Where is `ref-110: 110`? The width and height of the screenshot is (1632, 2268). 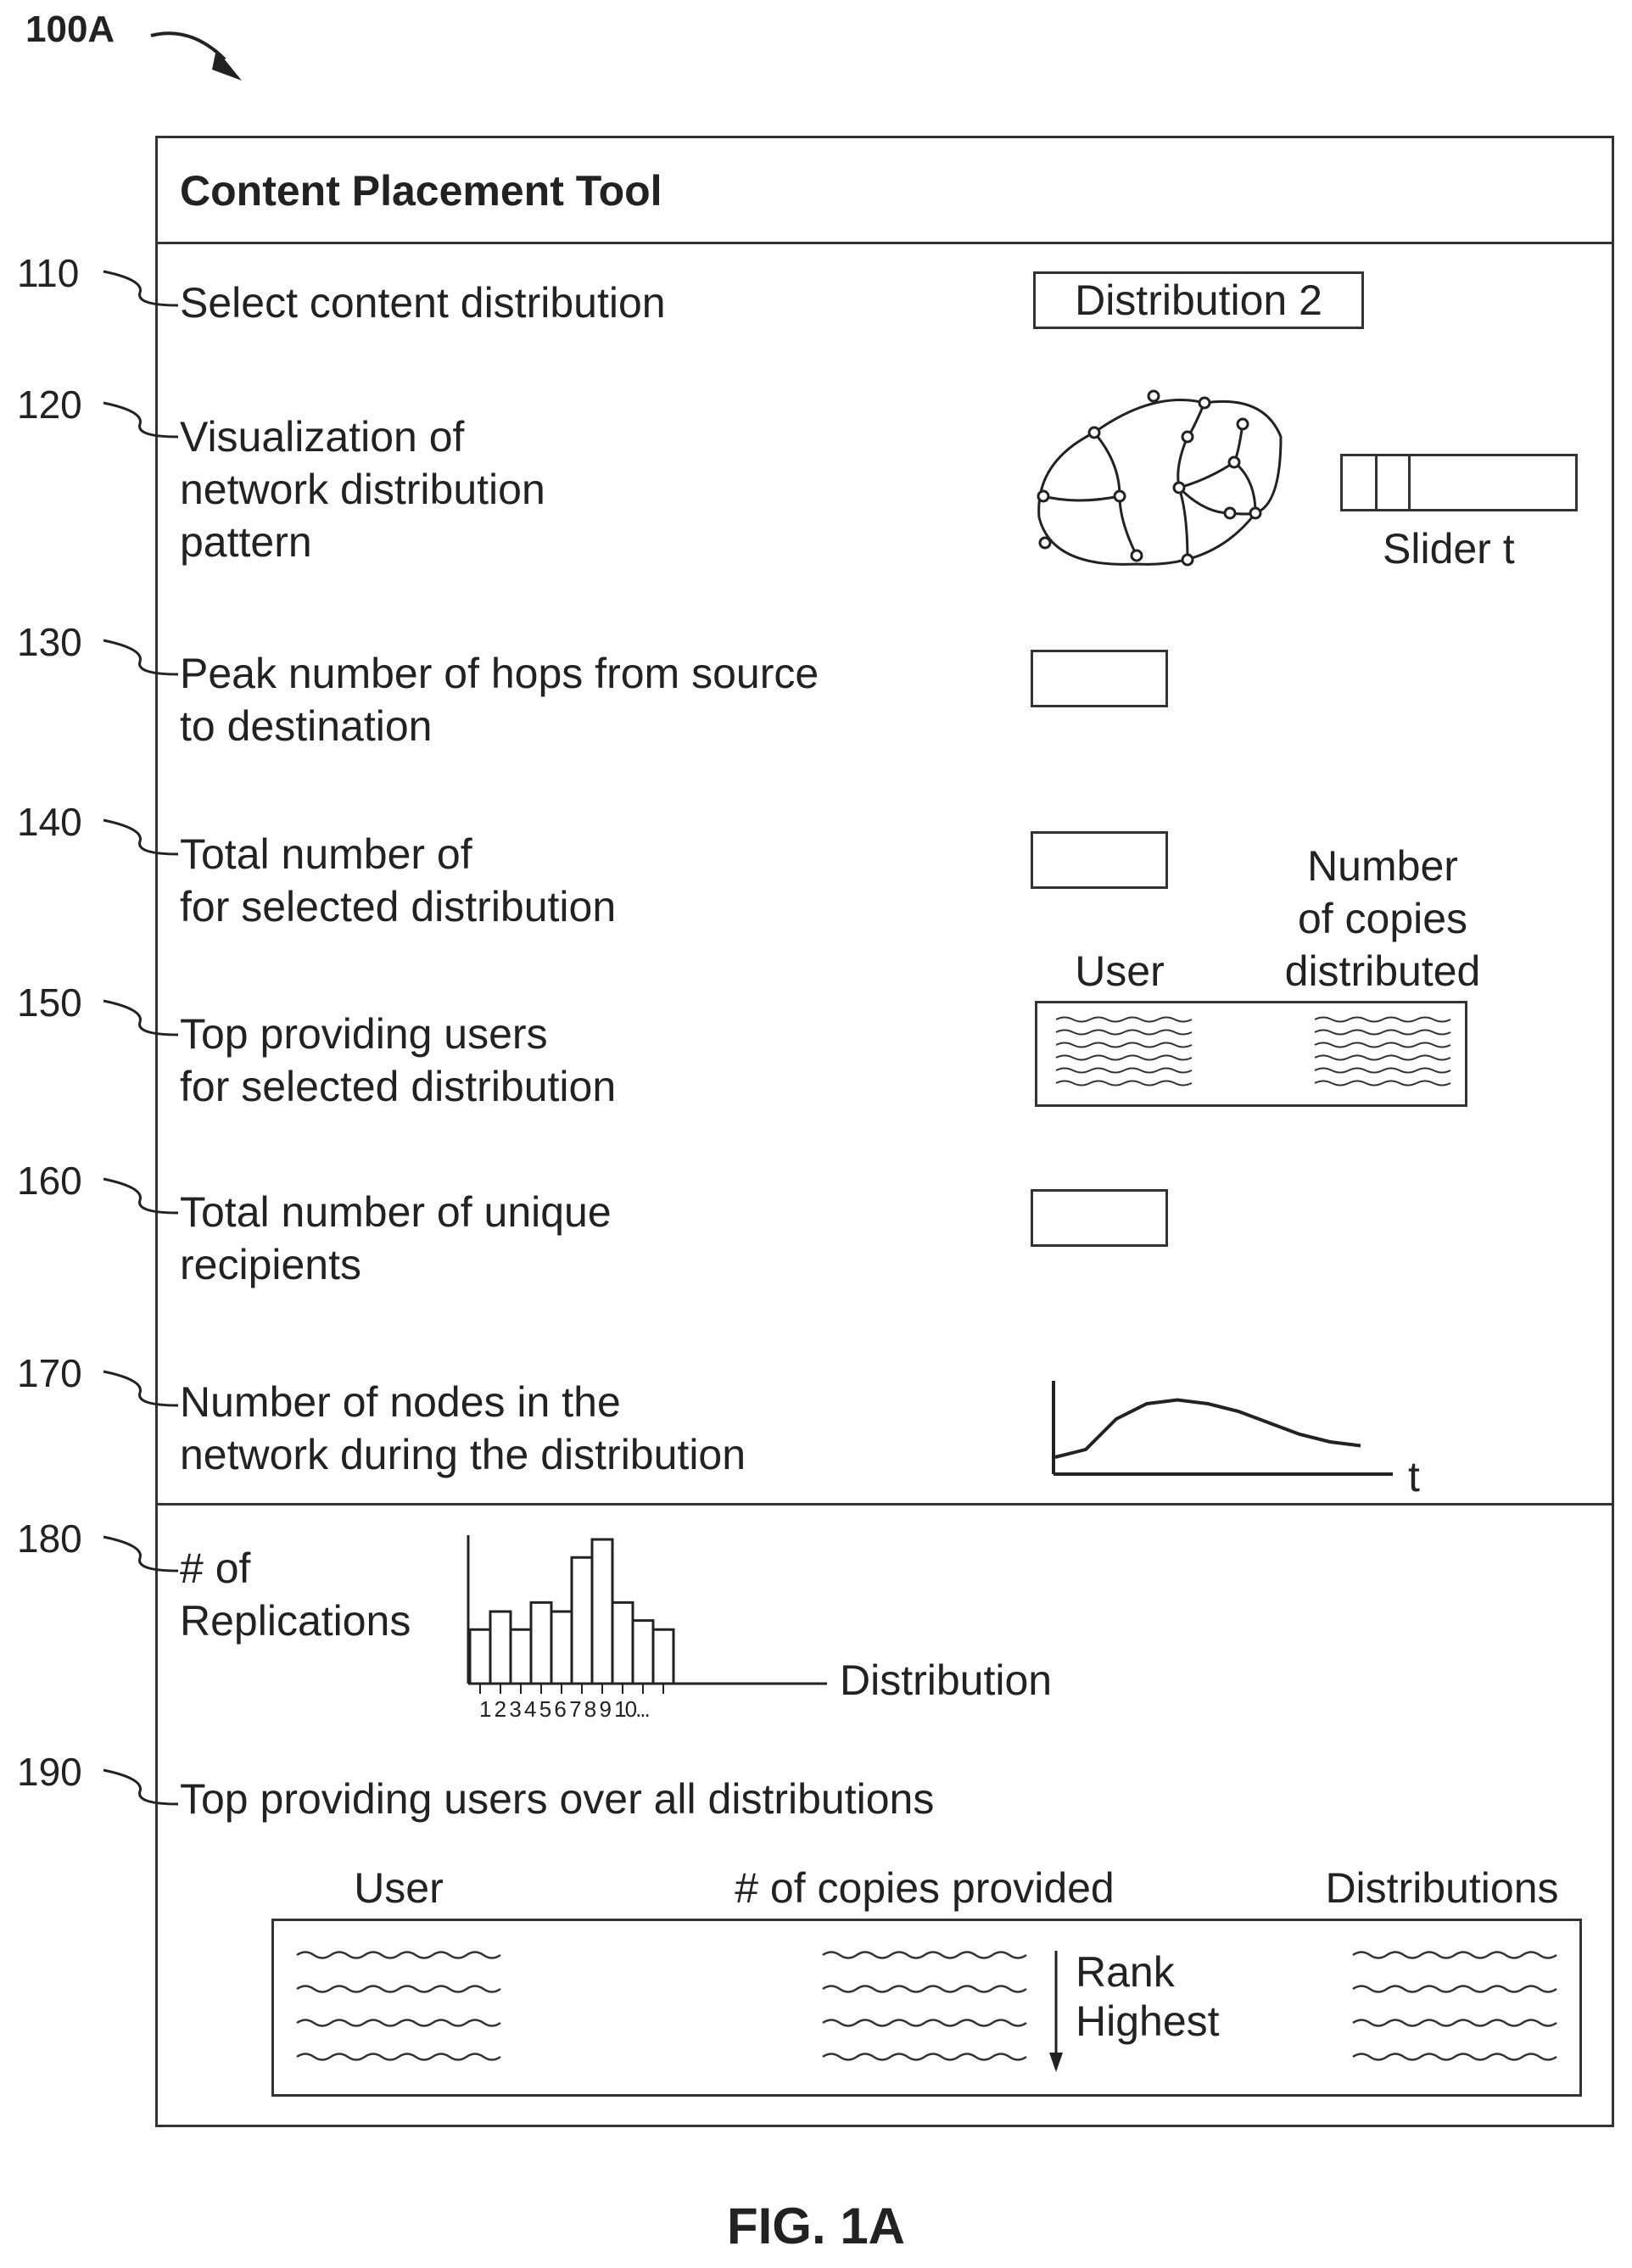 ref-110: 110 is located at coordinates (48, 273).